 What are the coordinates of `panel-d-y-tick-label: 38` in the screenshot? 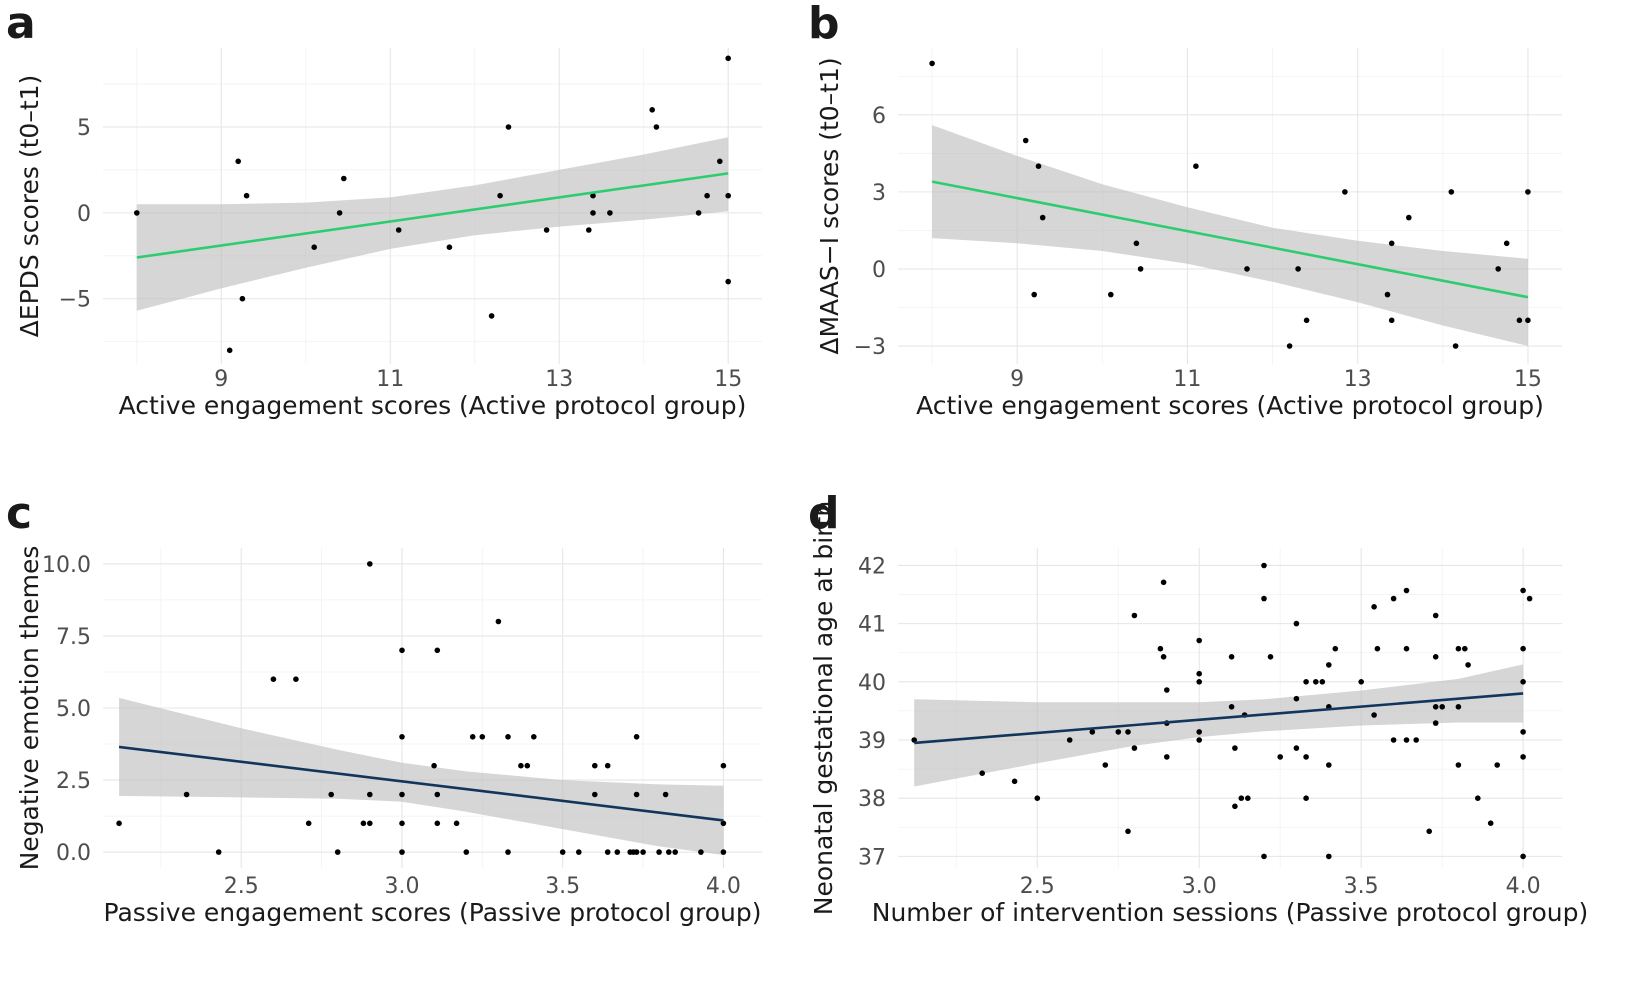 It's located at (872, 799).